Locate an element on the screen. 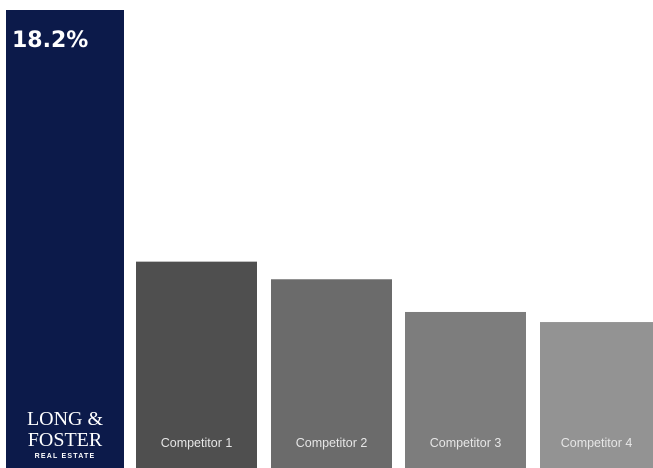 The image size is (653, 468). logo-line-2: FOSTER is located at coordinates (65, 440).